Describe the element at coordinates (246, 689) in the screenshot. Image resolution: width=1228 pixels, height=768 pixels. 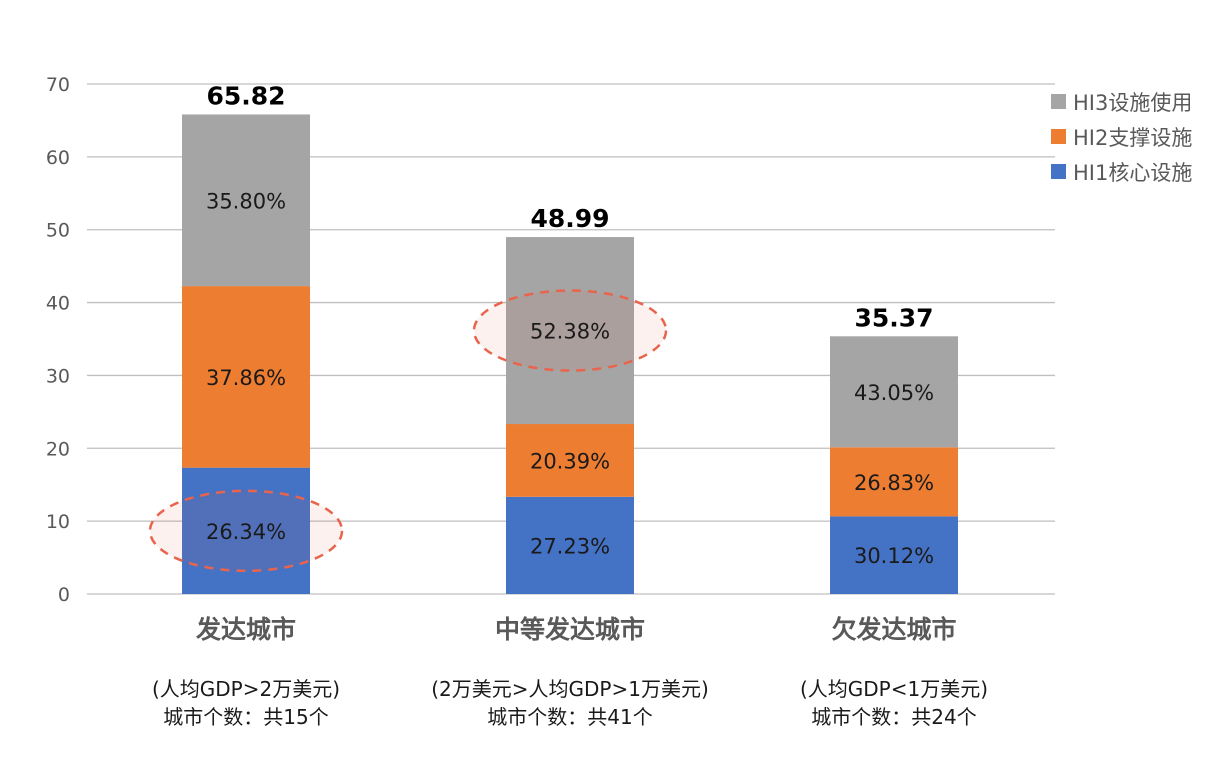
I see `category-subtitle: (人均GDP>2万美元)` at that location.